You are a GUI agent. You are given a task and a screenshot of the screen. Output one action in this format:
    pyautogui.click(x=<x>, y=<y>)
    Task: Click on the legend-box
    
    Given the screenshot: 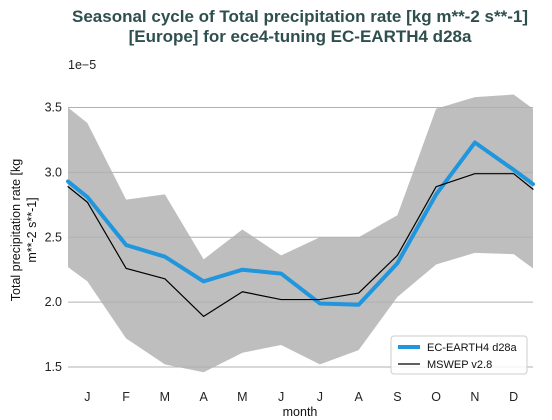 What is the action you would take?
    pyautogui.click(x=459, y=355)
    